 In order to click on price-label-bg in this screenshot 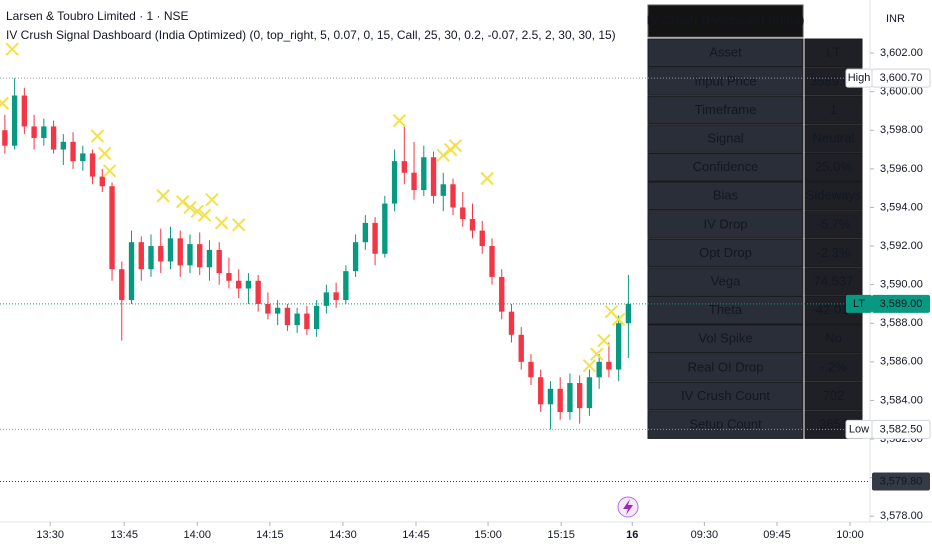, I will do `click(901, 481)`.